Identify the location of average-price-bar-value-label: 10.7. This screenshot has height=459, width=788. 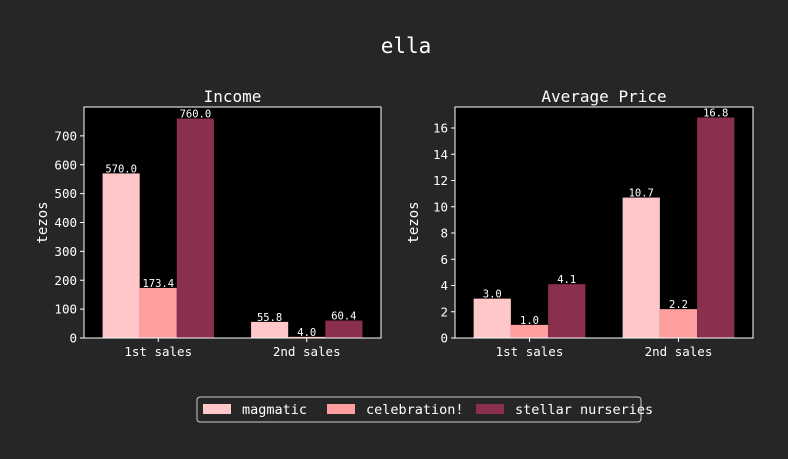
(641, 194).